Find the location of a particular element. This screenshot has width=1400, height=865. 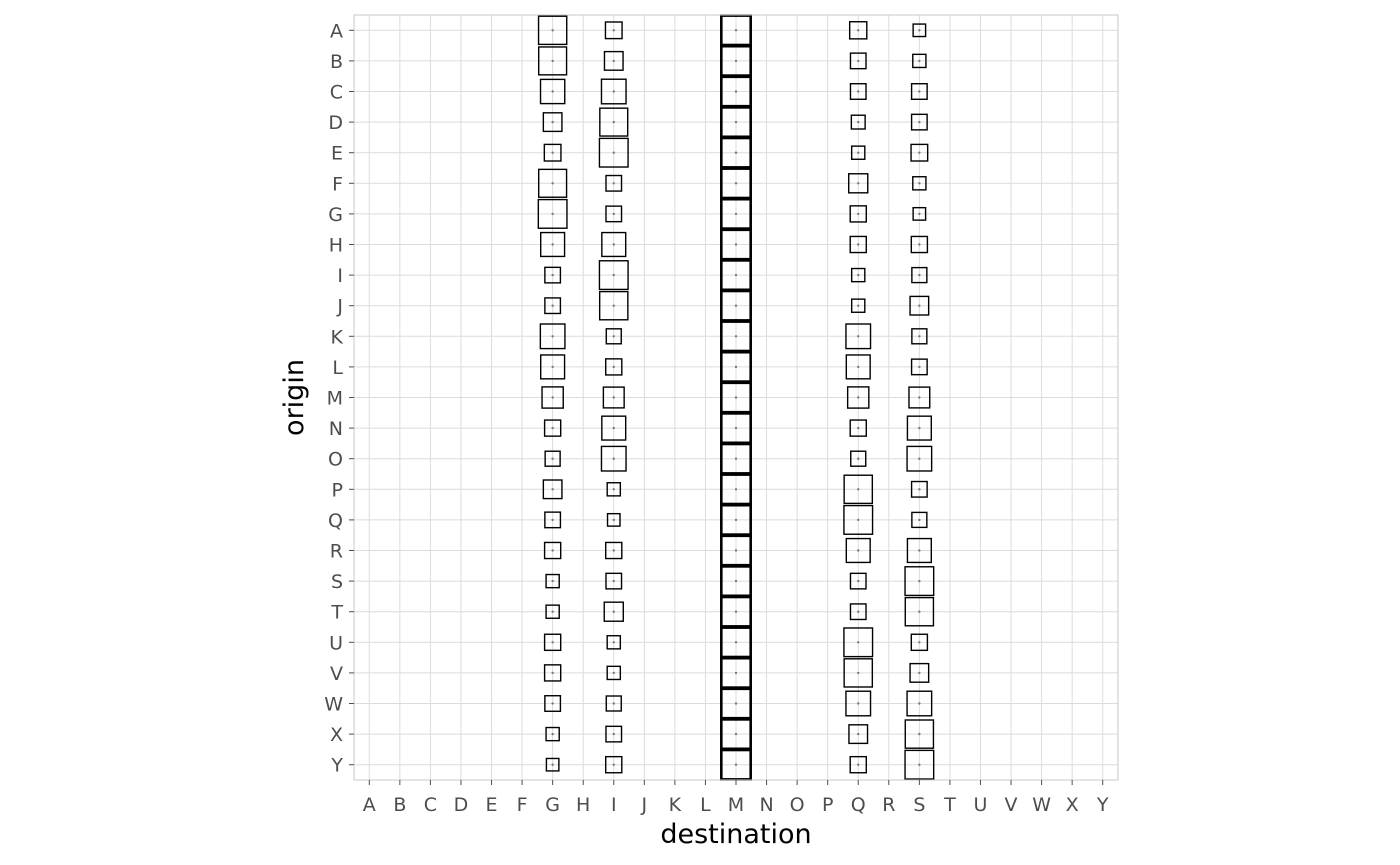

cell-center-P-S is located at coordinates (919, 489).